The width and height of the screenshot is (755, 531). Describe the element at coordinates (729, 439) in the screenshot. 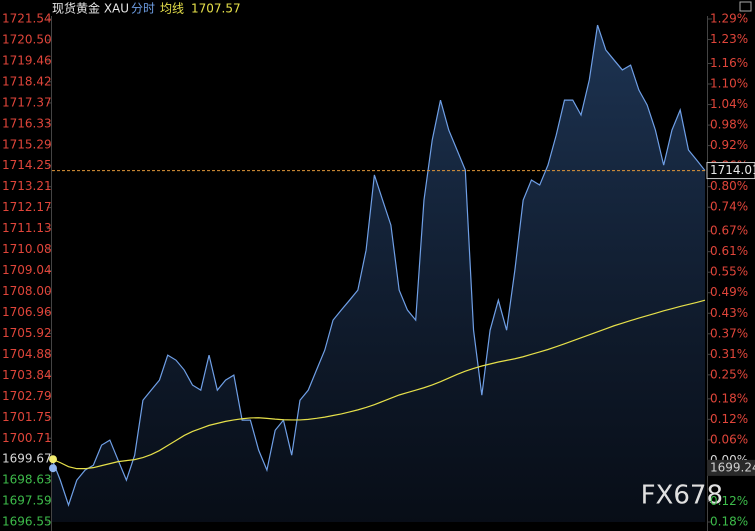

I see `y2-tick-label: 0.06%` at that location.